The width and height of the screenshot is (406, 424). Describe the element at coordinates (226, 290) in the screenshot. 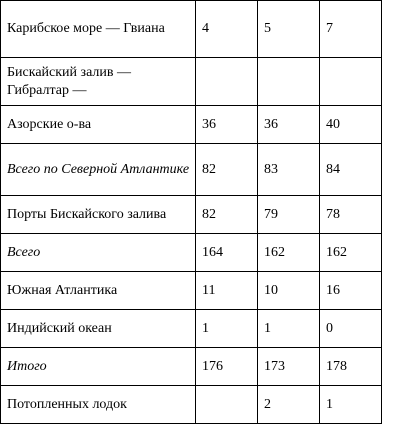

I see `row-value: 11` at that location.